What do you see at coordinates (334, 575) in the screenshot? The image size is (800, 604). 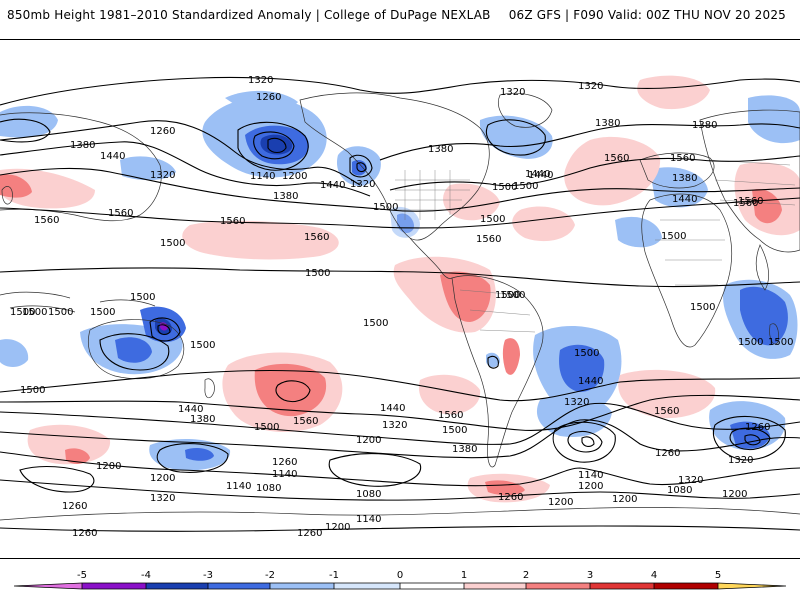 I see `colorbar-tick: -1` at bounding box center [334, 575].